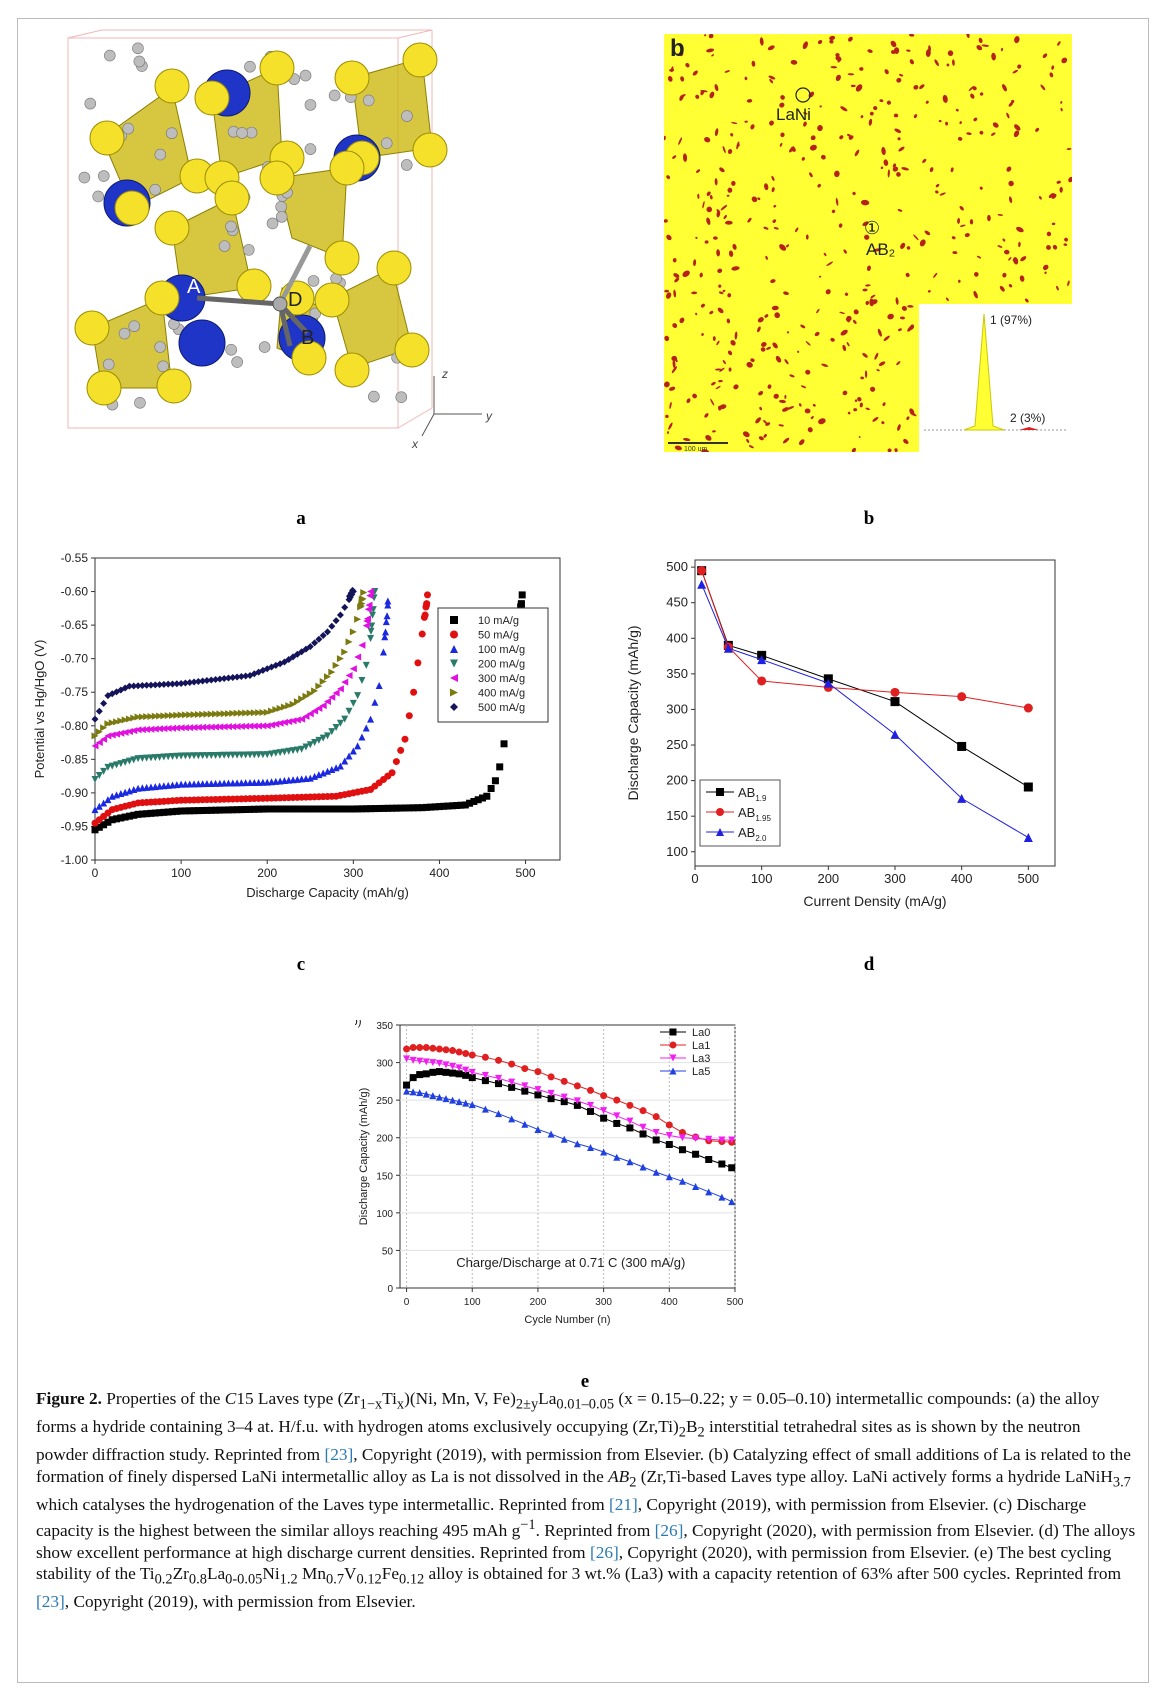 The width and height of the screenshot is (1168, 1700). I want to click on b-site-atom, so click(430, 150).